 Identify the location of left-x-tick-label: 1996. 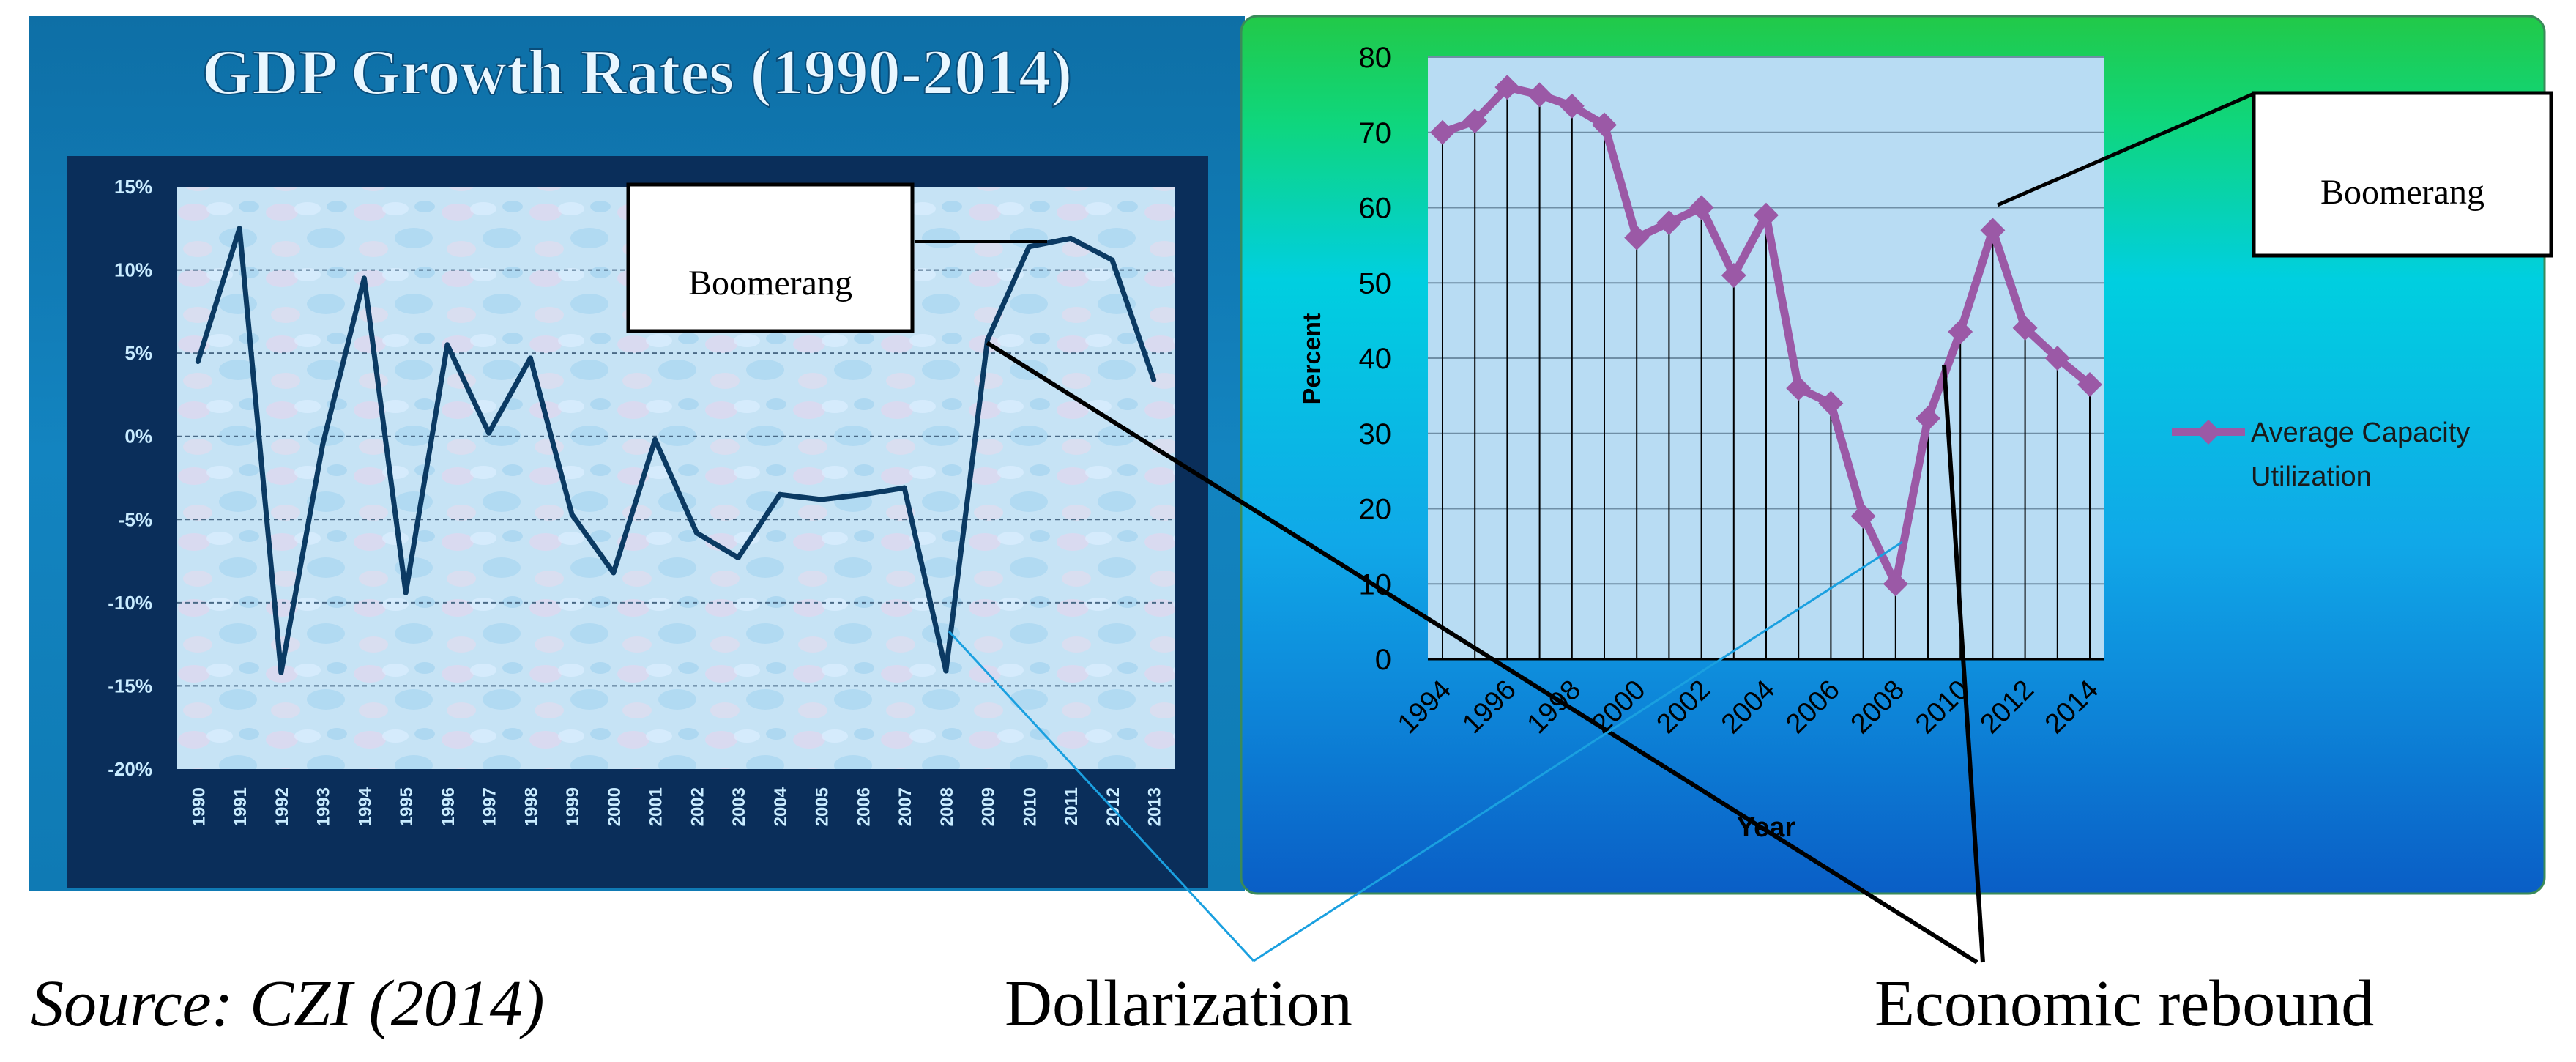
(448, 806).